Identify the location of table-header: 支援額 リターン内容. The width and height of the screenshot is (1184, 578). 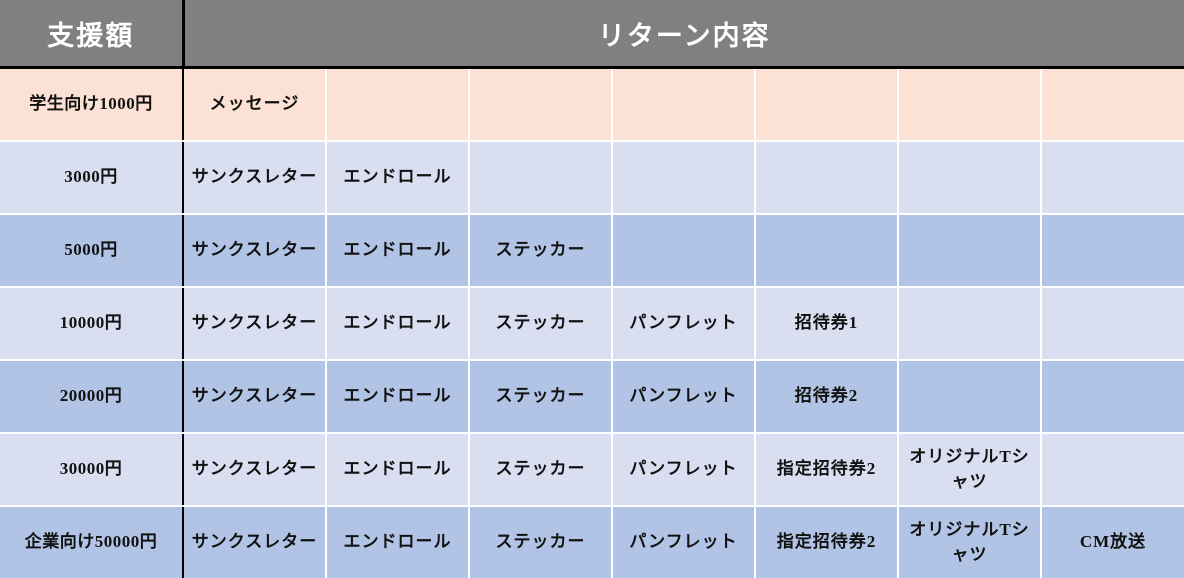
(592, 34).